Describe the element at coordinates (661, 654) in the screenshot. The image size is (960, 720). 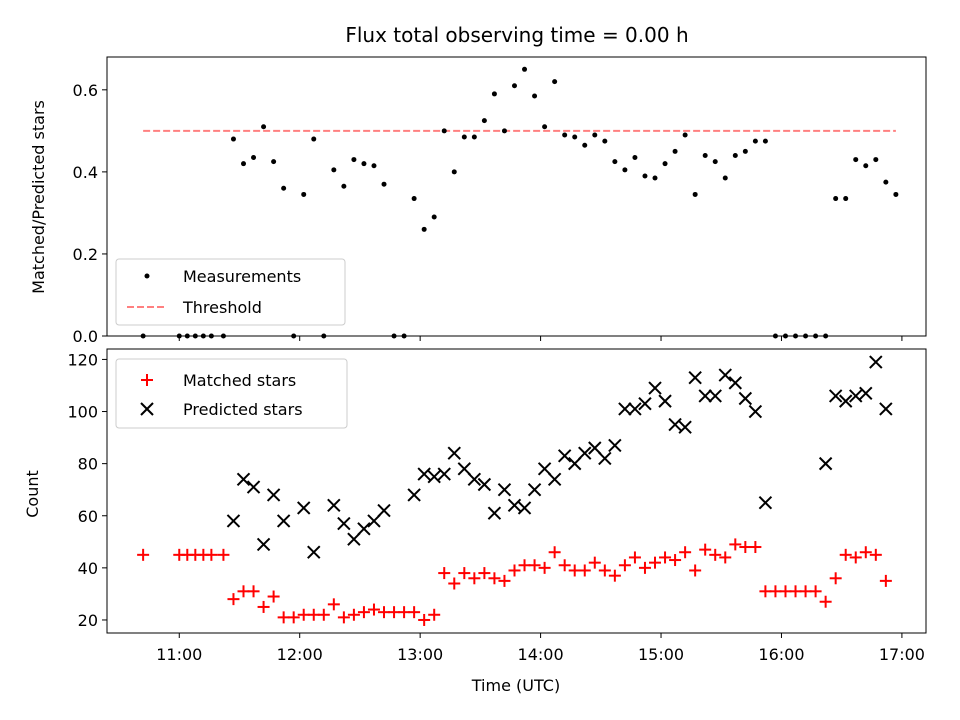
I see `bottom-x-tick-label: 15:00` at that location.